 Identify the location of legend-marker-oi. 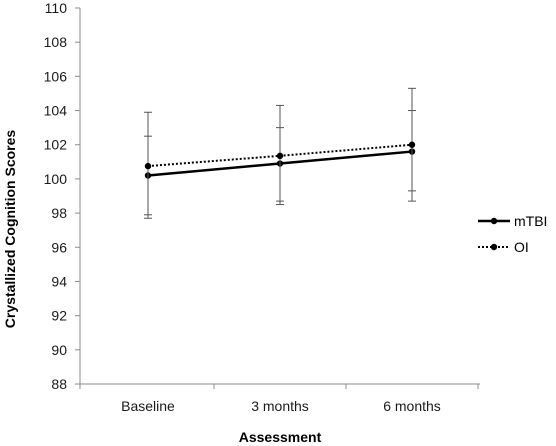
(494, 247).